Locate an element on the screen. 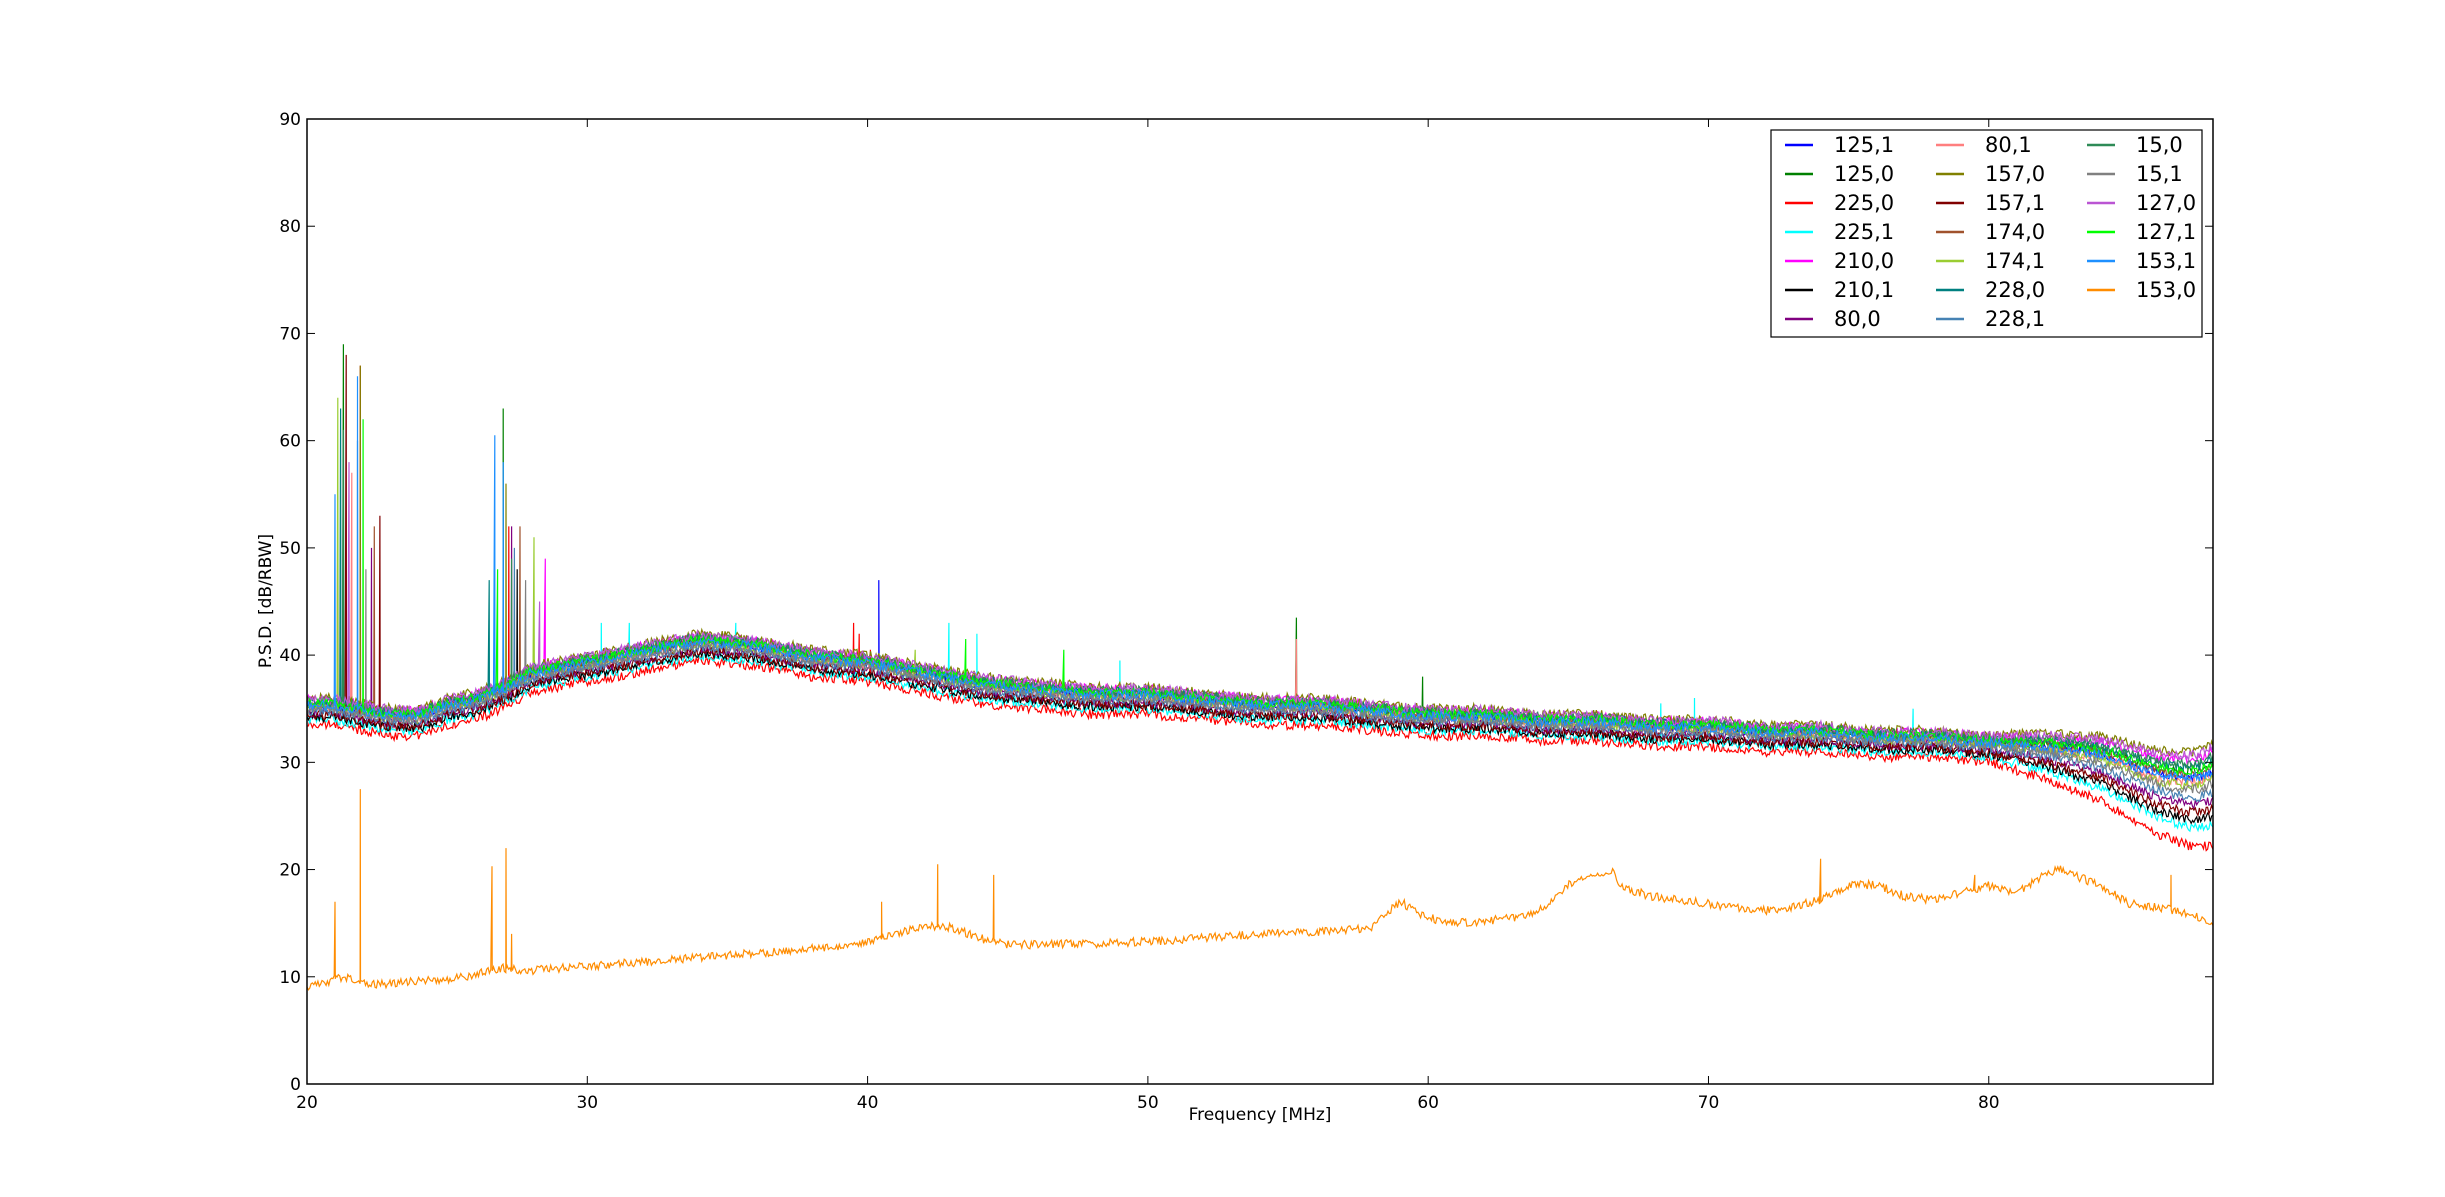 The image size is (2445, 1197). legend-label: 228,1 is located at coordinates (2015, 319).